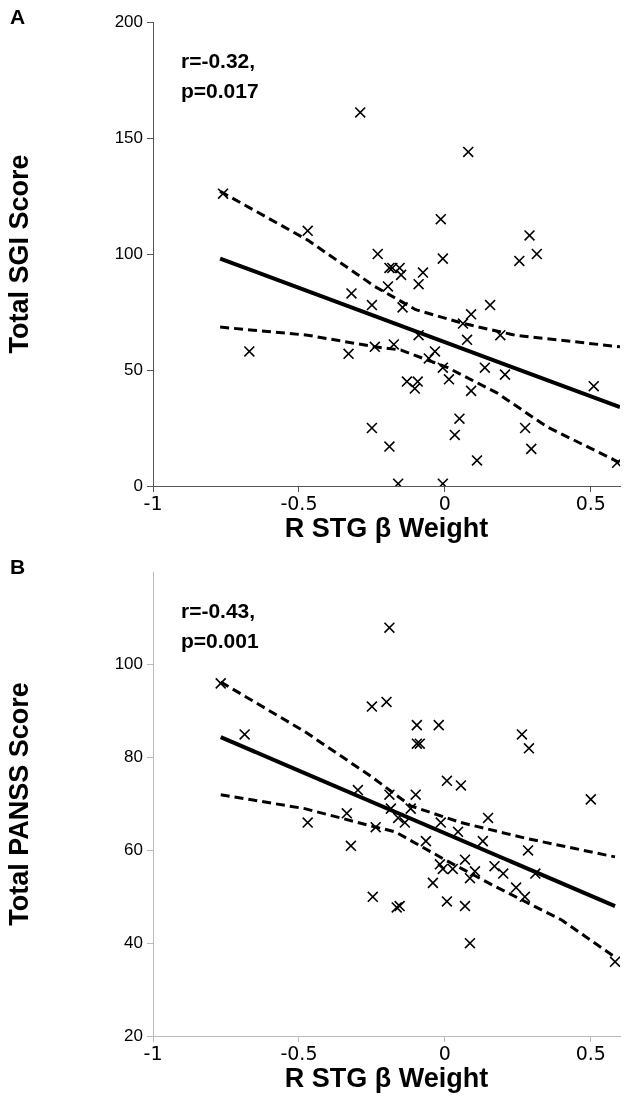 This screenshot has height=1105, width=631. I want to click on y-tick-label: 80, so click(133, 757).